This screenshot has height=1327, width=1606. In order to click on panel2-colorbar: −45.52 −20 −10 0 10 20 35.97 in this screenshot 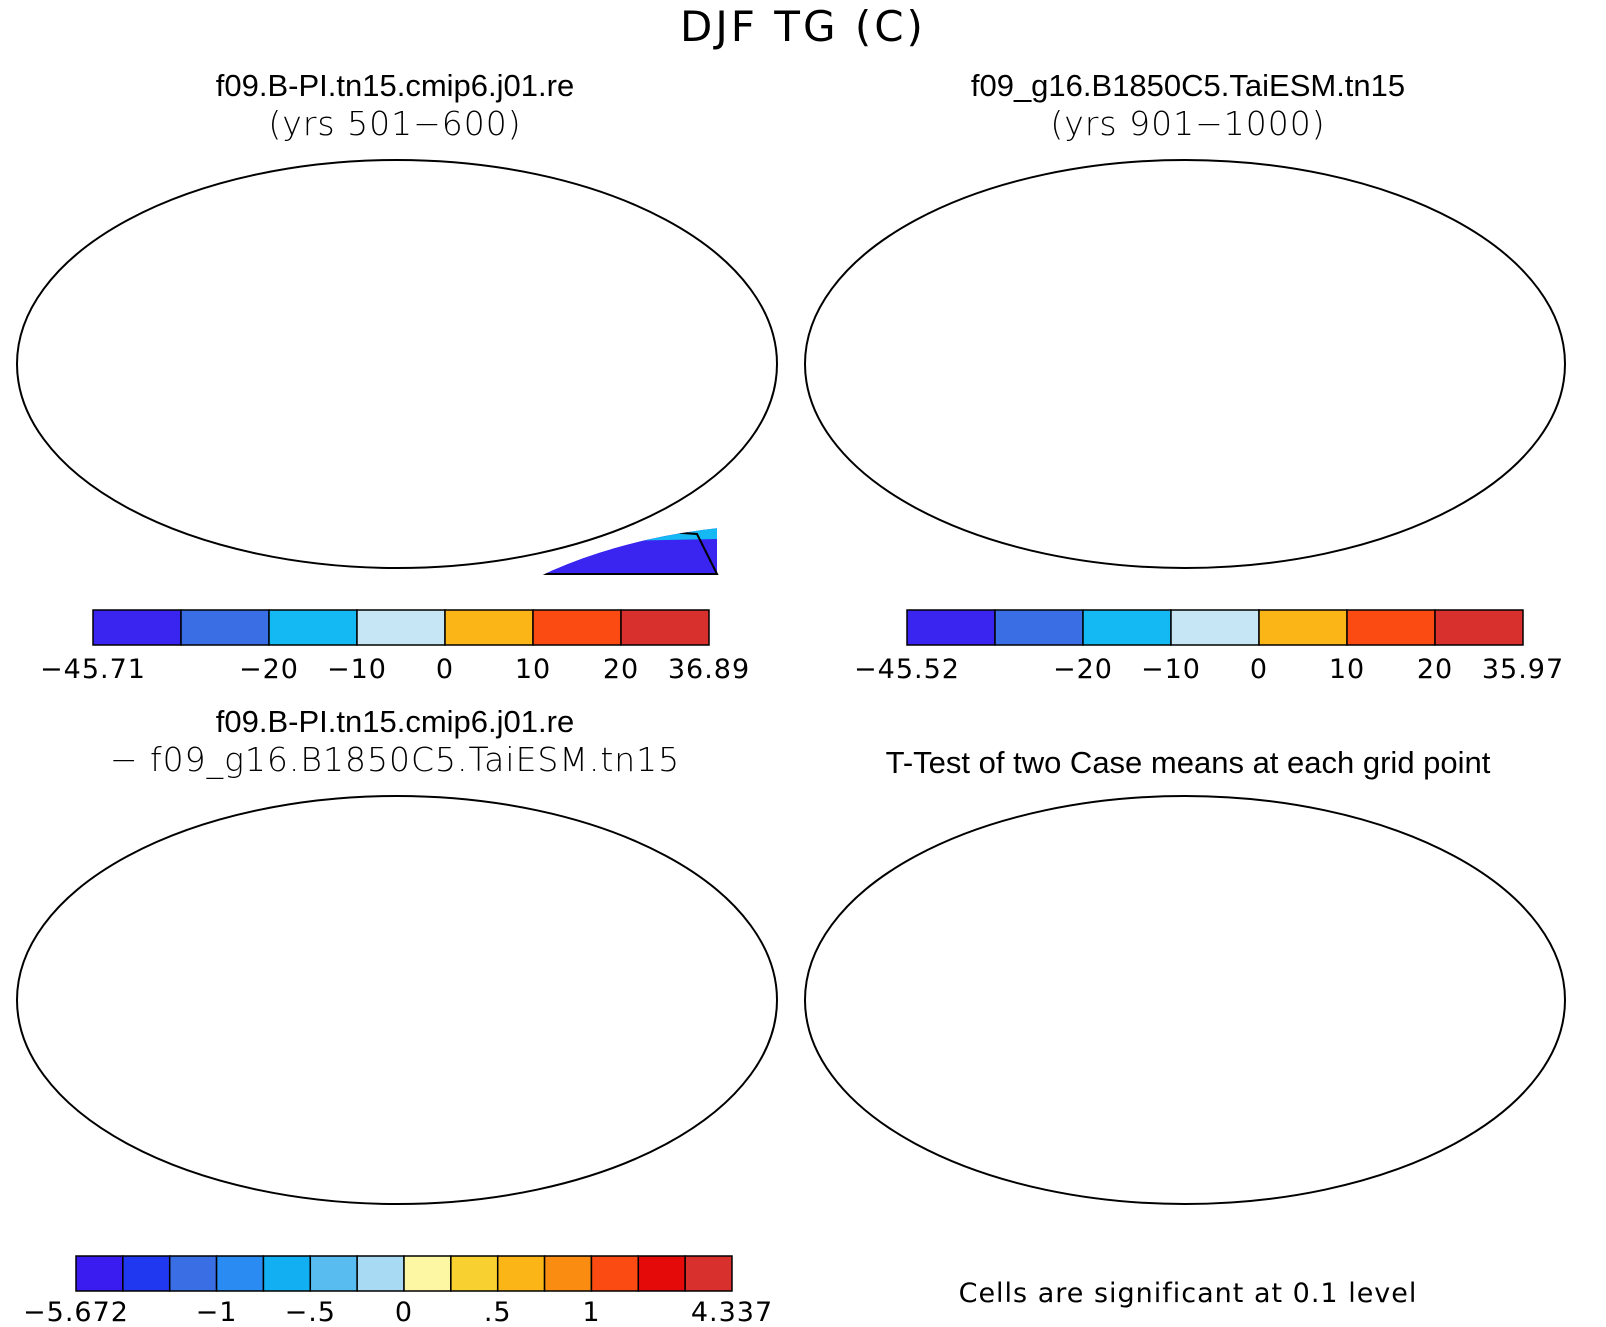, I will do `click(1209, 647)`.